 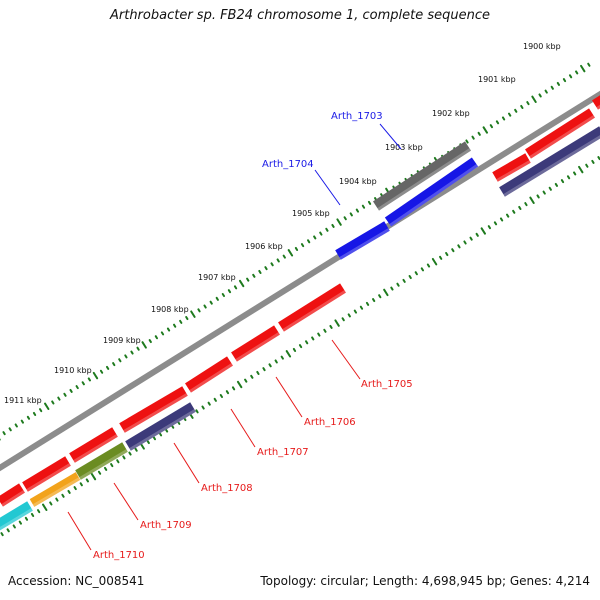 I want to click on gene-label-text: Arth_1703, so click(x=357, y=116).